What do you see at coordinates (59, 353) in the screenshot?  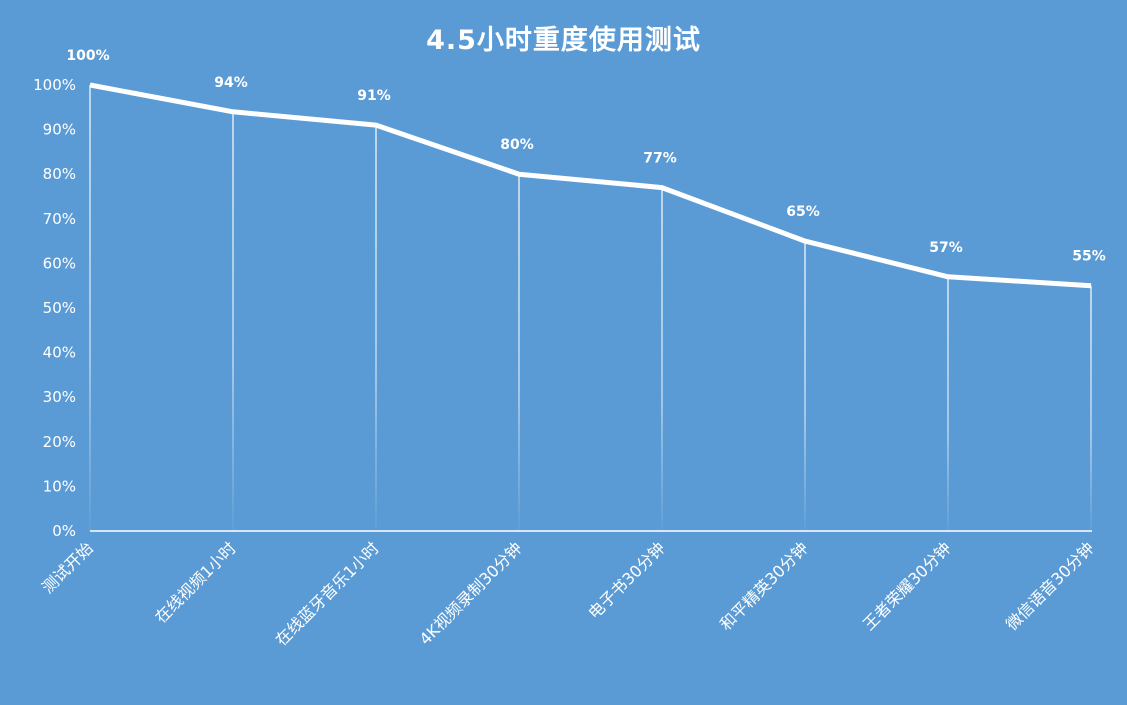 I see `y-tick-label: 40%` at bounding box center [59, 353].